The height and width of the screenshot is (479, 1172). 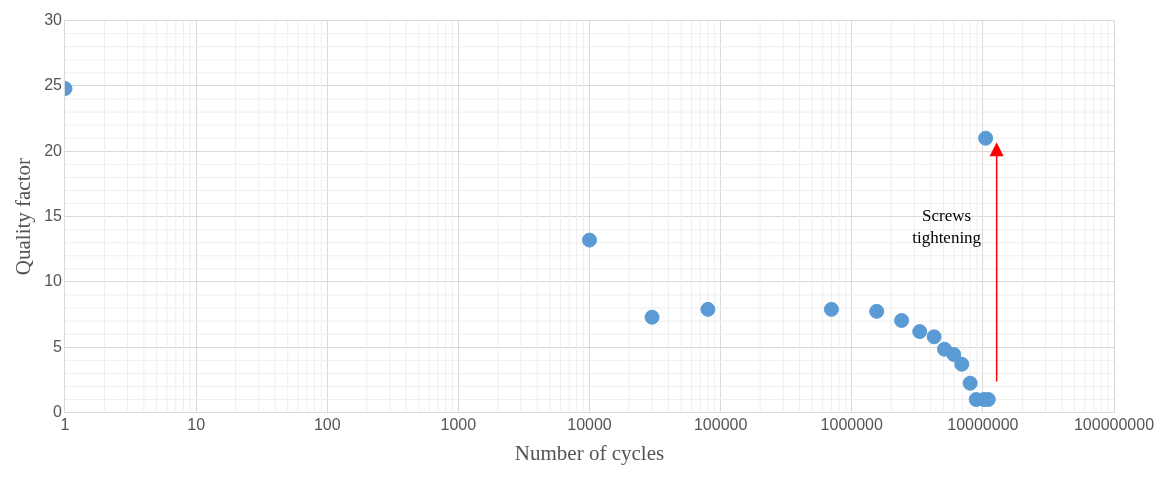 What do you see at coordinates (53, 216) in the screenshot?
I see `y-tick-label: 15` at bounding box center [53, 216].